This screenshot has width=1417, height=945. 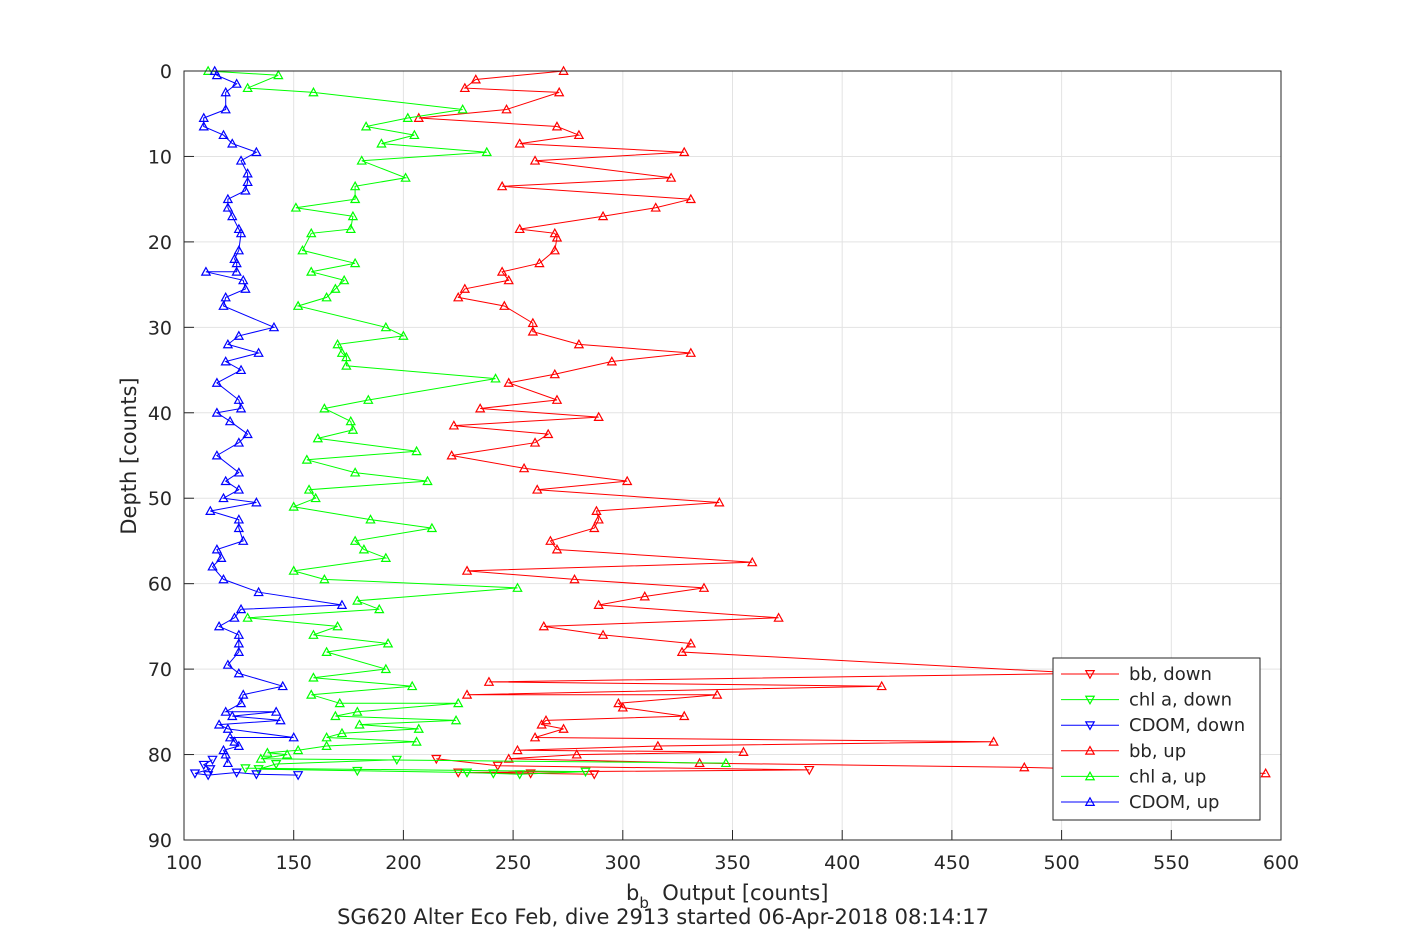 What do you see at coordinates (644, 903) in the screenshot?
I see `x-axis-label-sub: b` at bounding box center [644, 903].